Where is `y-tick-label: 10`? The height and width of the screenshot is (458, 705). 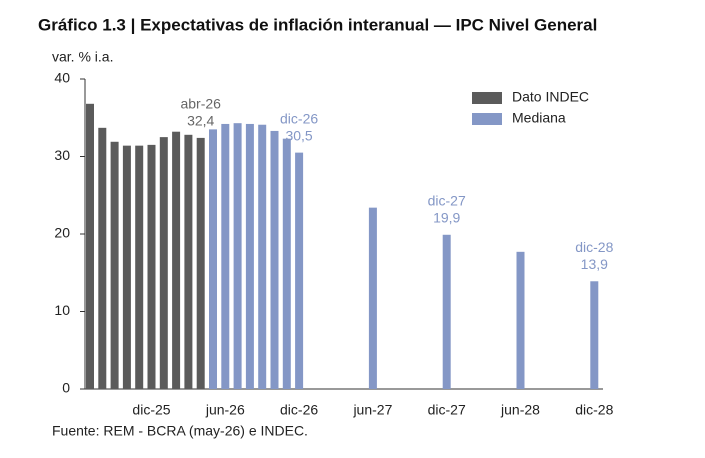 y-tick-label: 10 is located at coordinates (62, 310).